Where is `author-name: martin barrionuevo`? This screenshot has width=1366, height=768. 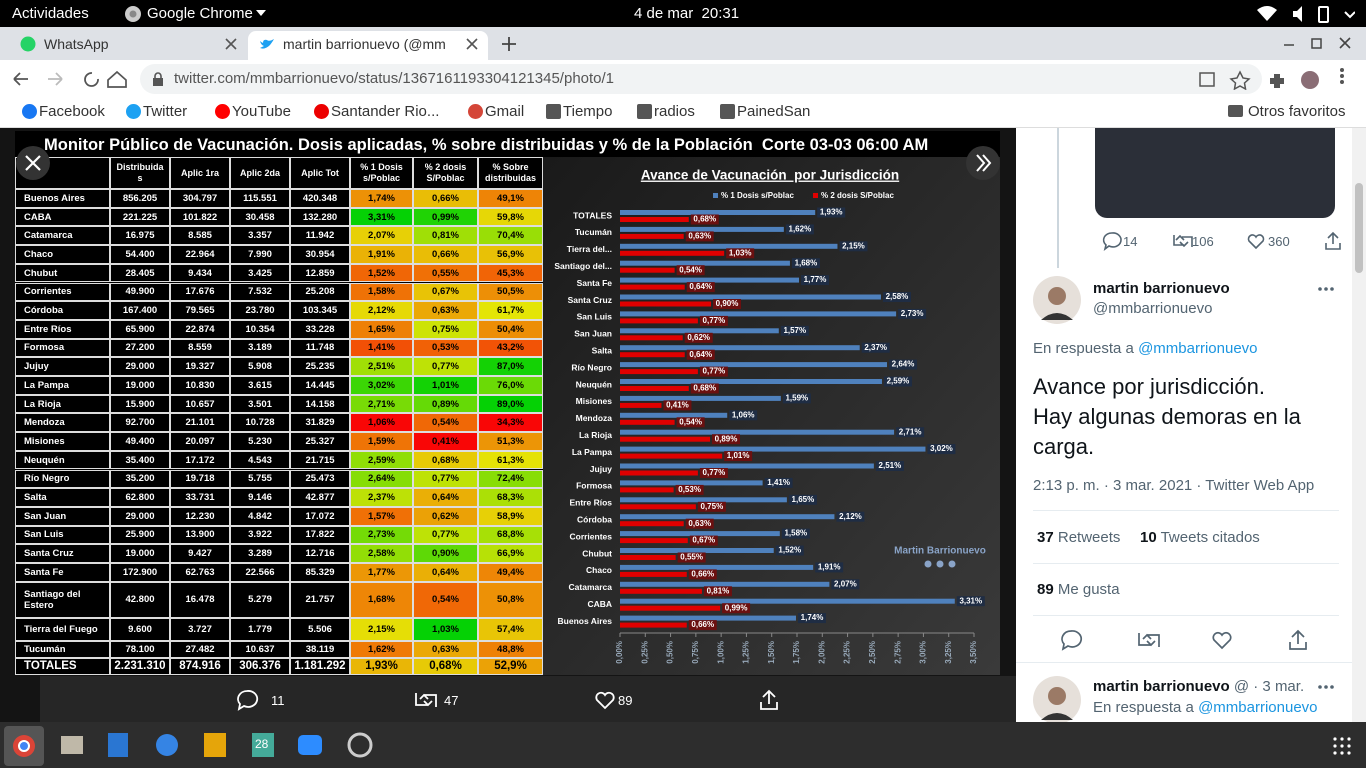 author-name: martin barrionuevo is located at coordinates (1161, 288).